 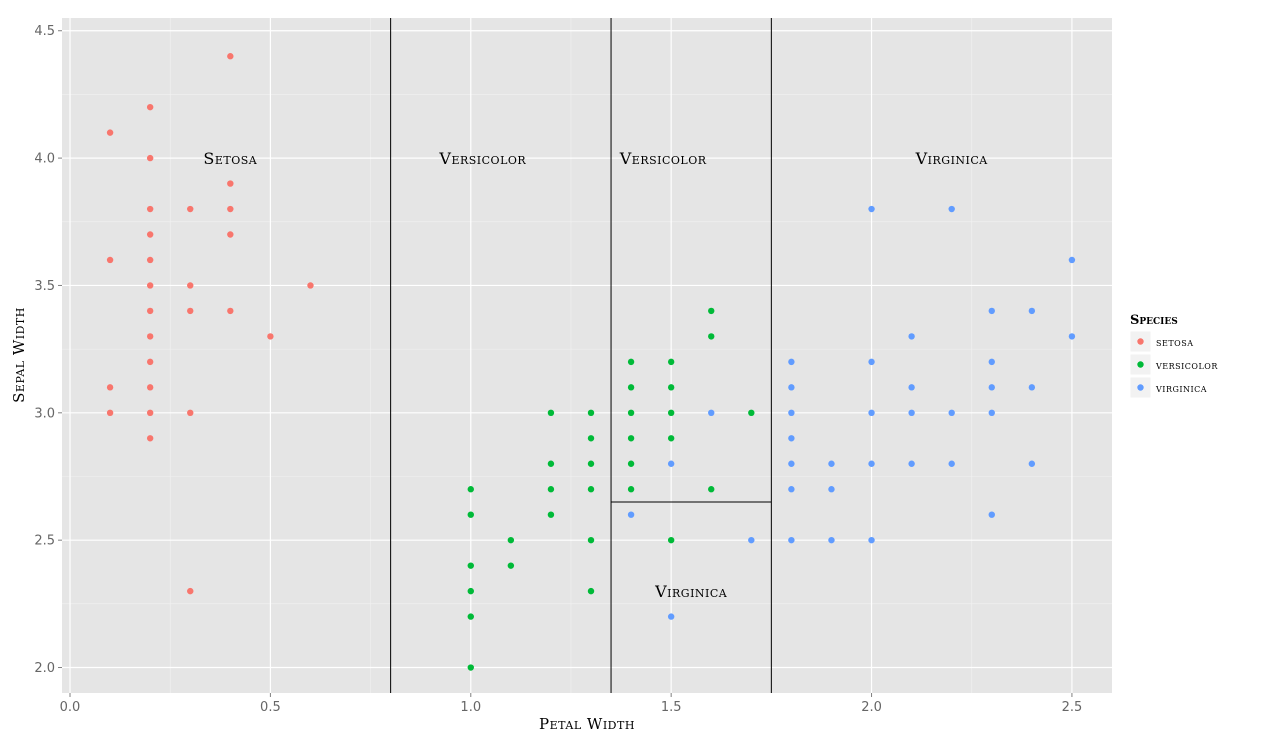 I want to click on y-tick-label: 2.0, so click(x=44, y=668).